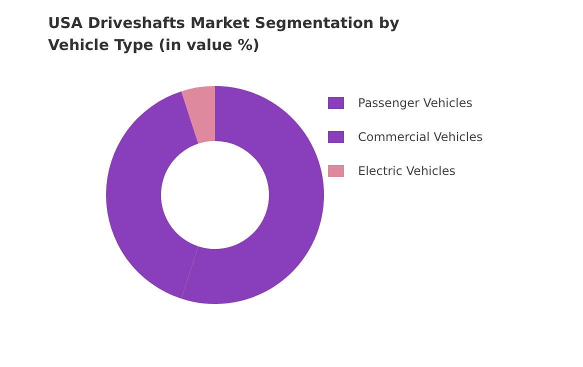 The width and height of the screenshot is (583, 367). I want to click on legend-label: Commercial Vehicles, so click(420, 137).